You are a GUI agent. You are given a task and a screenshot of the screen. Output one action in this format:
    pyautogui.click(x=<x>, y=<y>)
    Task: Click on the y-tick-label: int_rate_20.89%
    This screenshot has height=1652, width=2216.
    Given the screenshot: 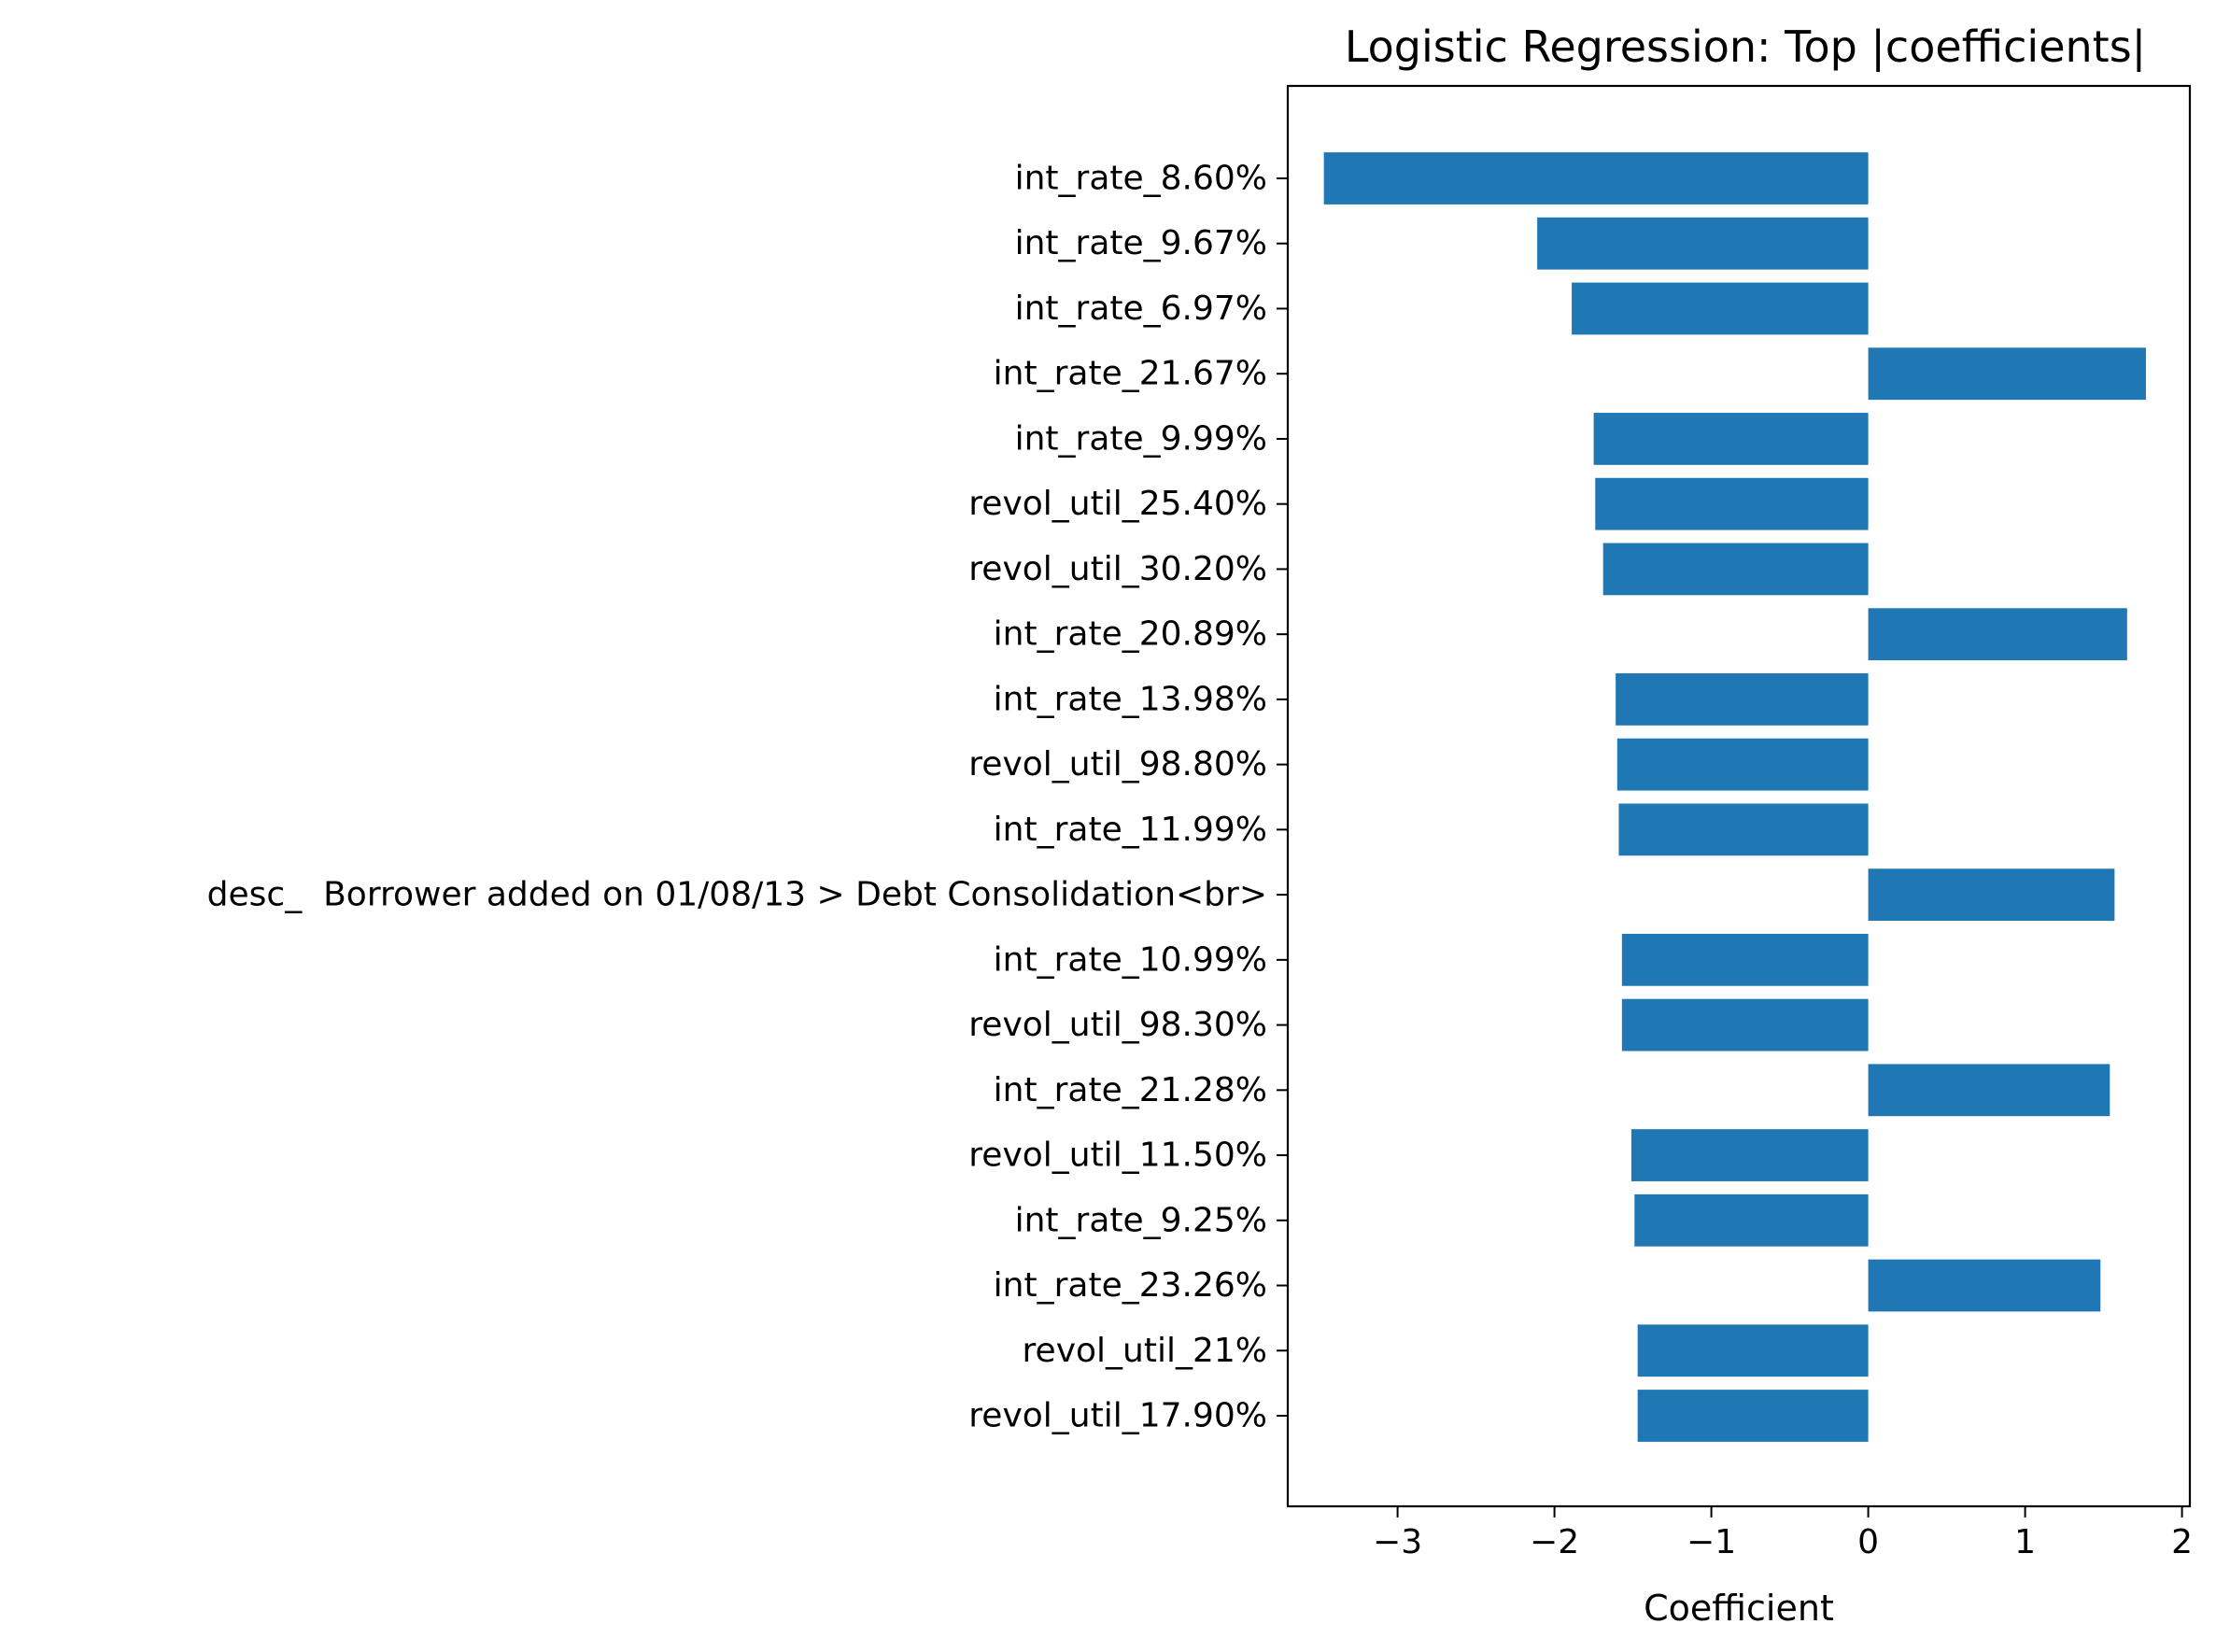 What is the action you would take?
    pyautogui.click(x=1130, y=634)
    